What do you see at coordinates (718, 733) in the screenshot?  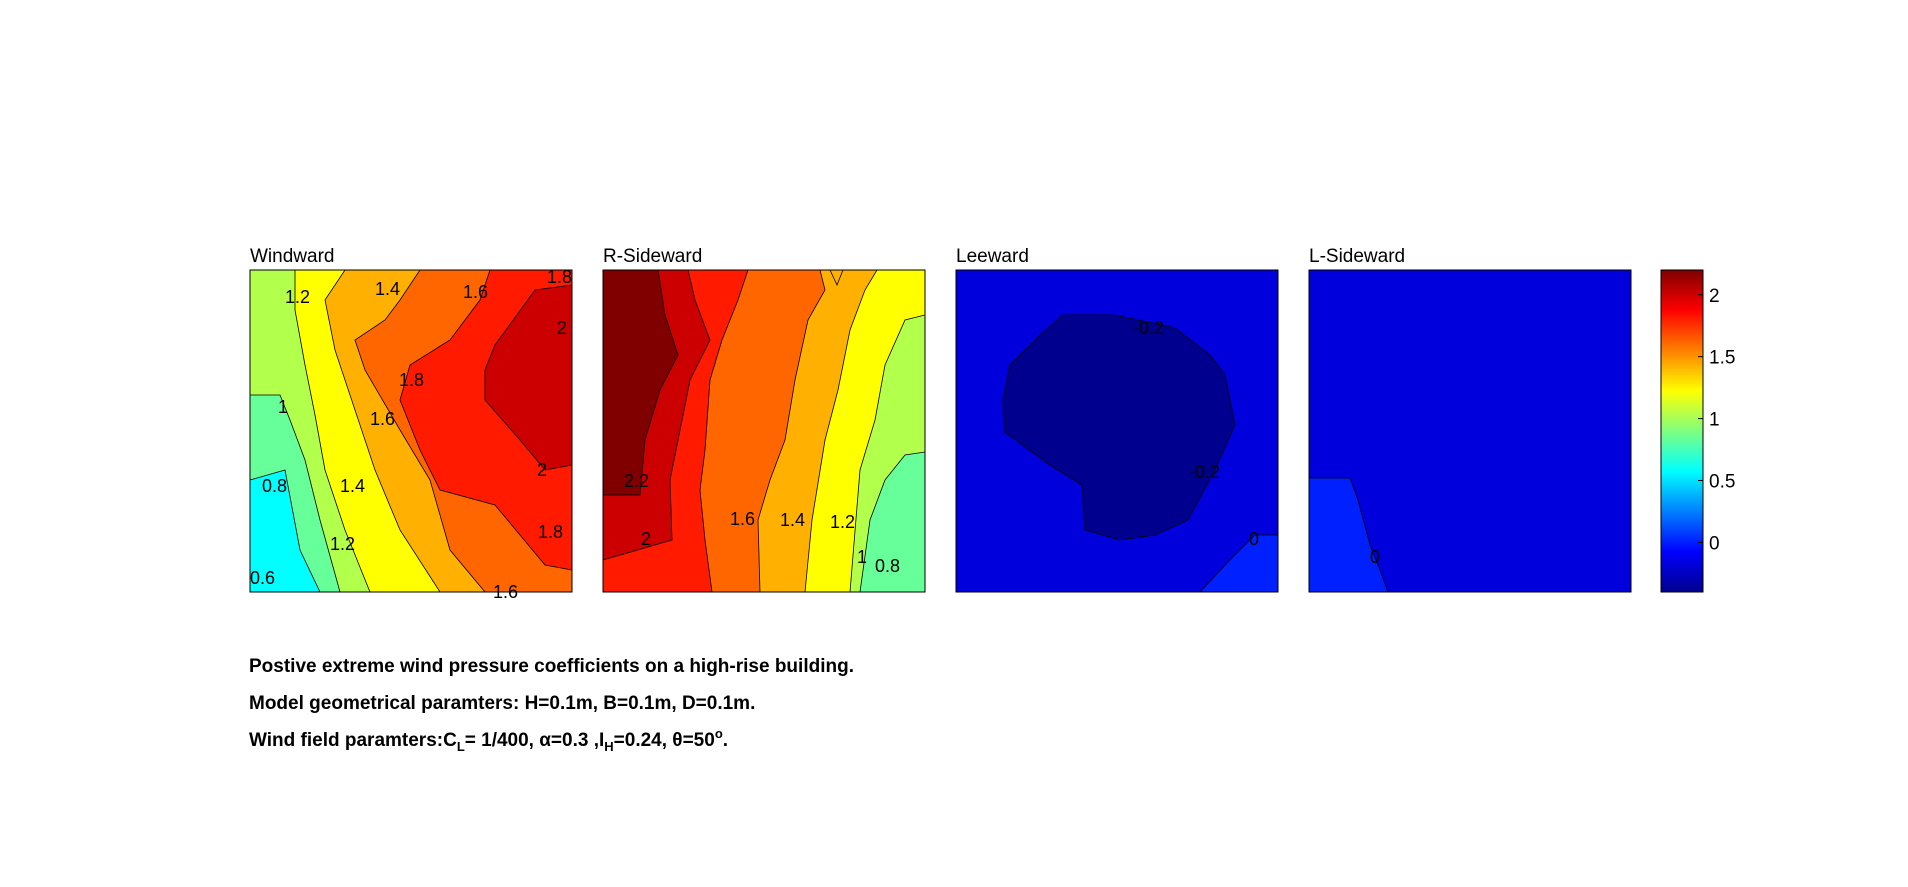 I see `caption-superscript: o` at bounding box center [718, 733].